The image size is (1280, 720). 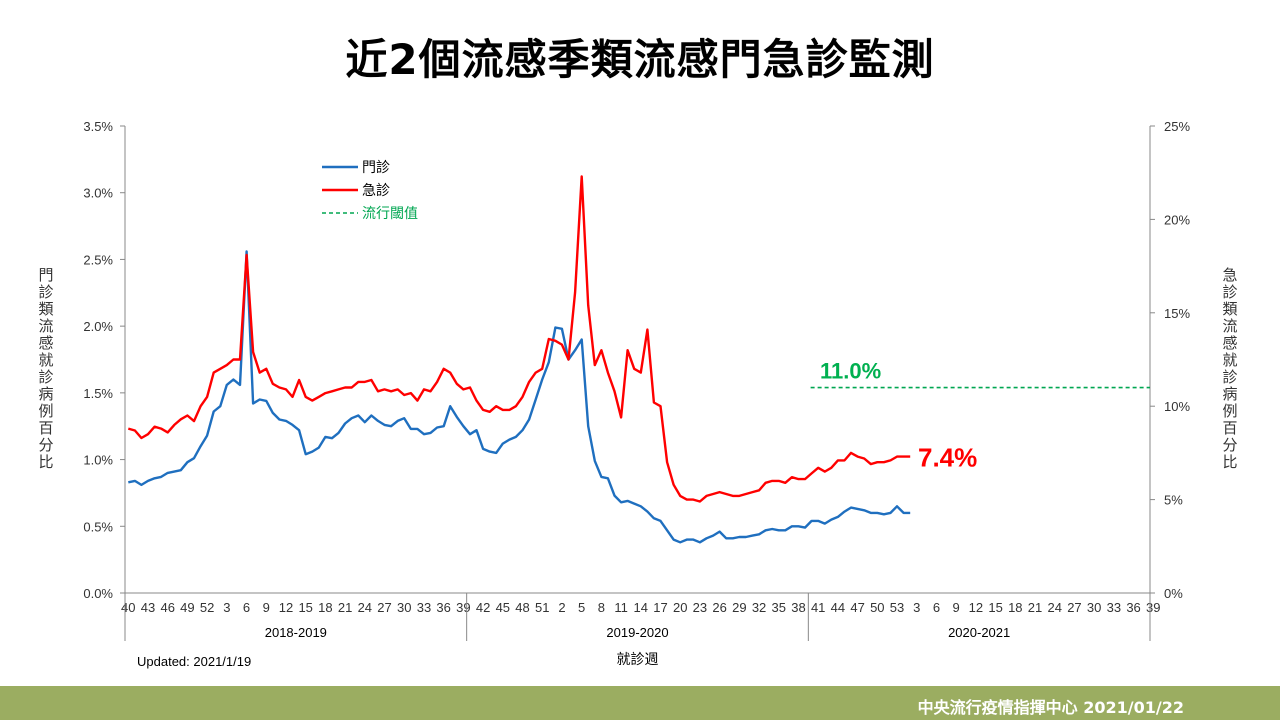 What do you see at coordinates (376, 168) in the screenshot?
I see `legend-label: 門診` at bounding box center [376, 168].